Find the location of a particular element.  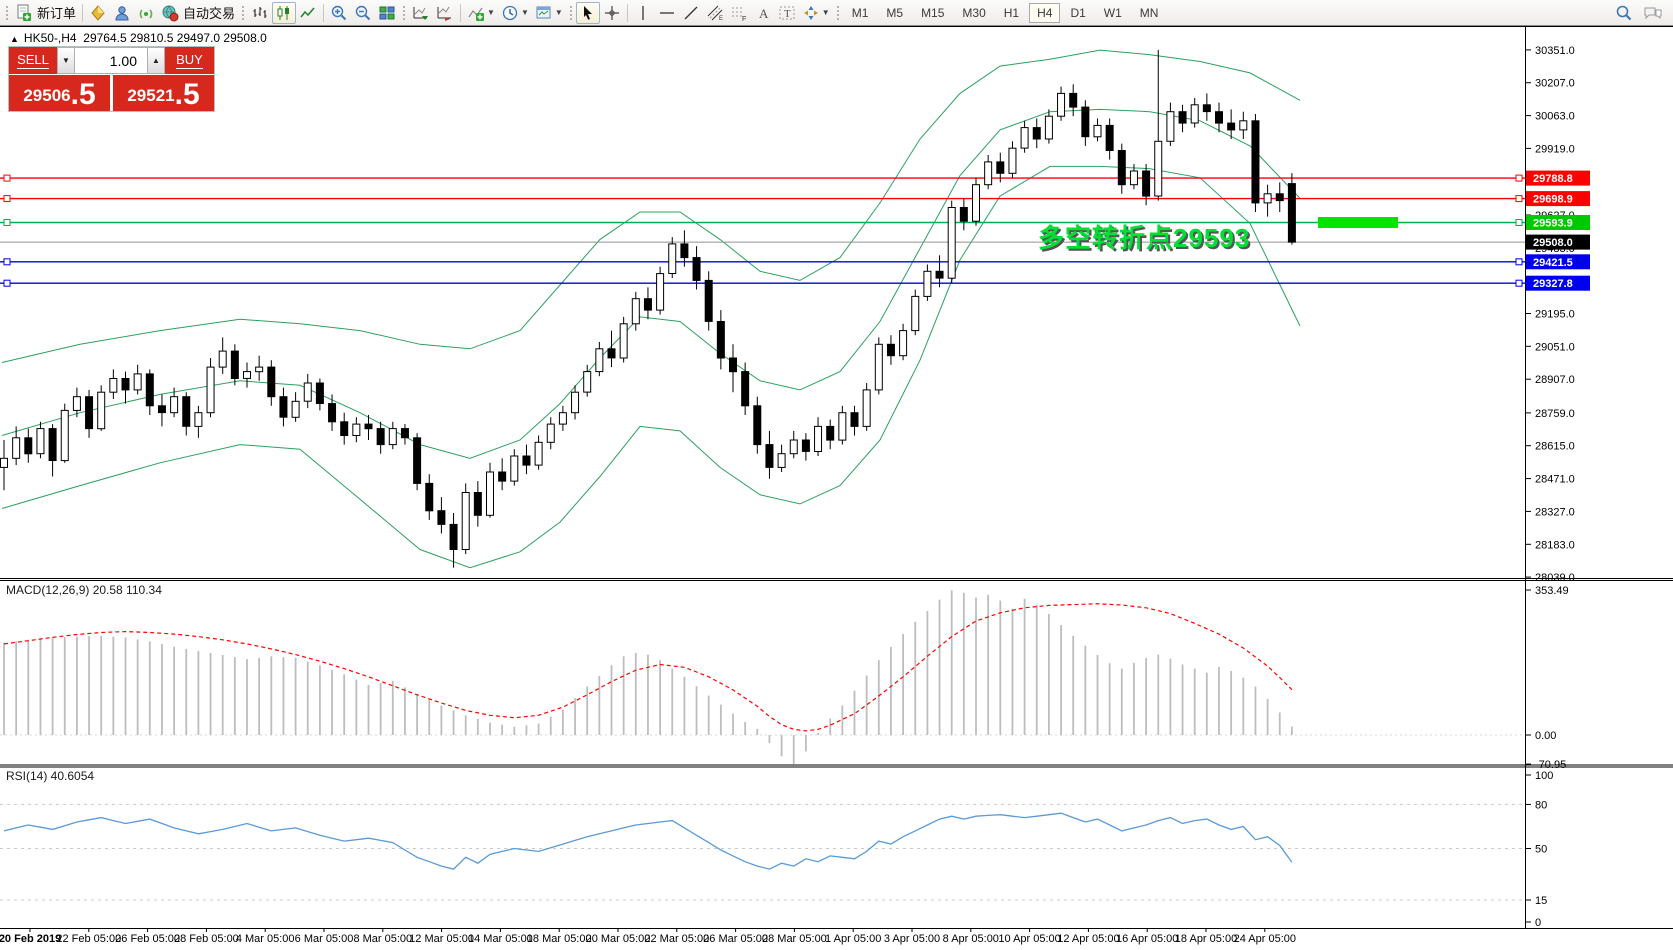

community-button is located at coordinates (122, 13).